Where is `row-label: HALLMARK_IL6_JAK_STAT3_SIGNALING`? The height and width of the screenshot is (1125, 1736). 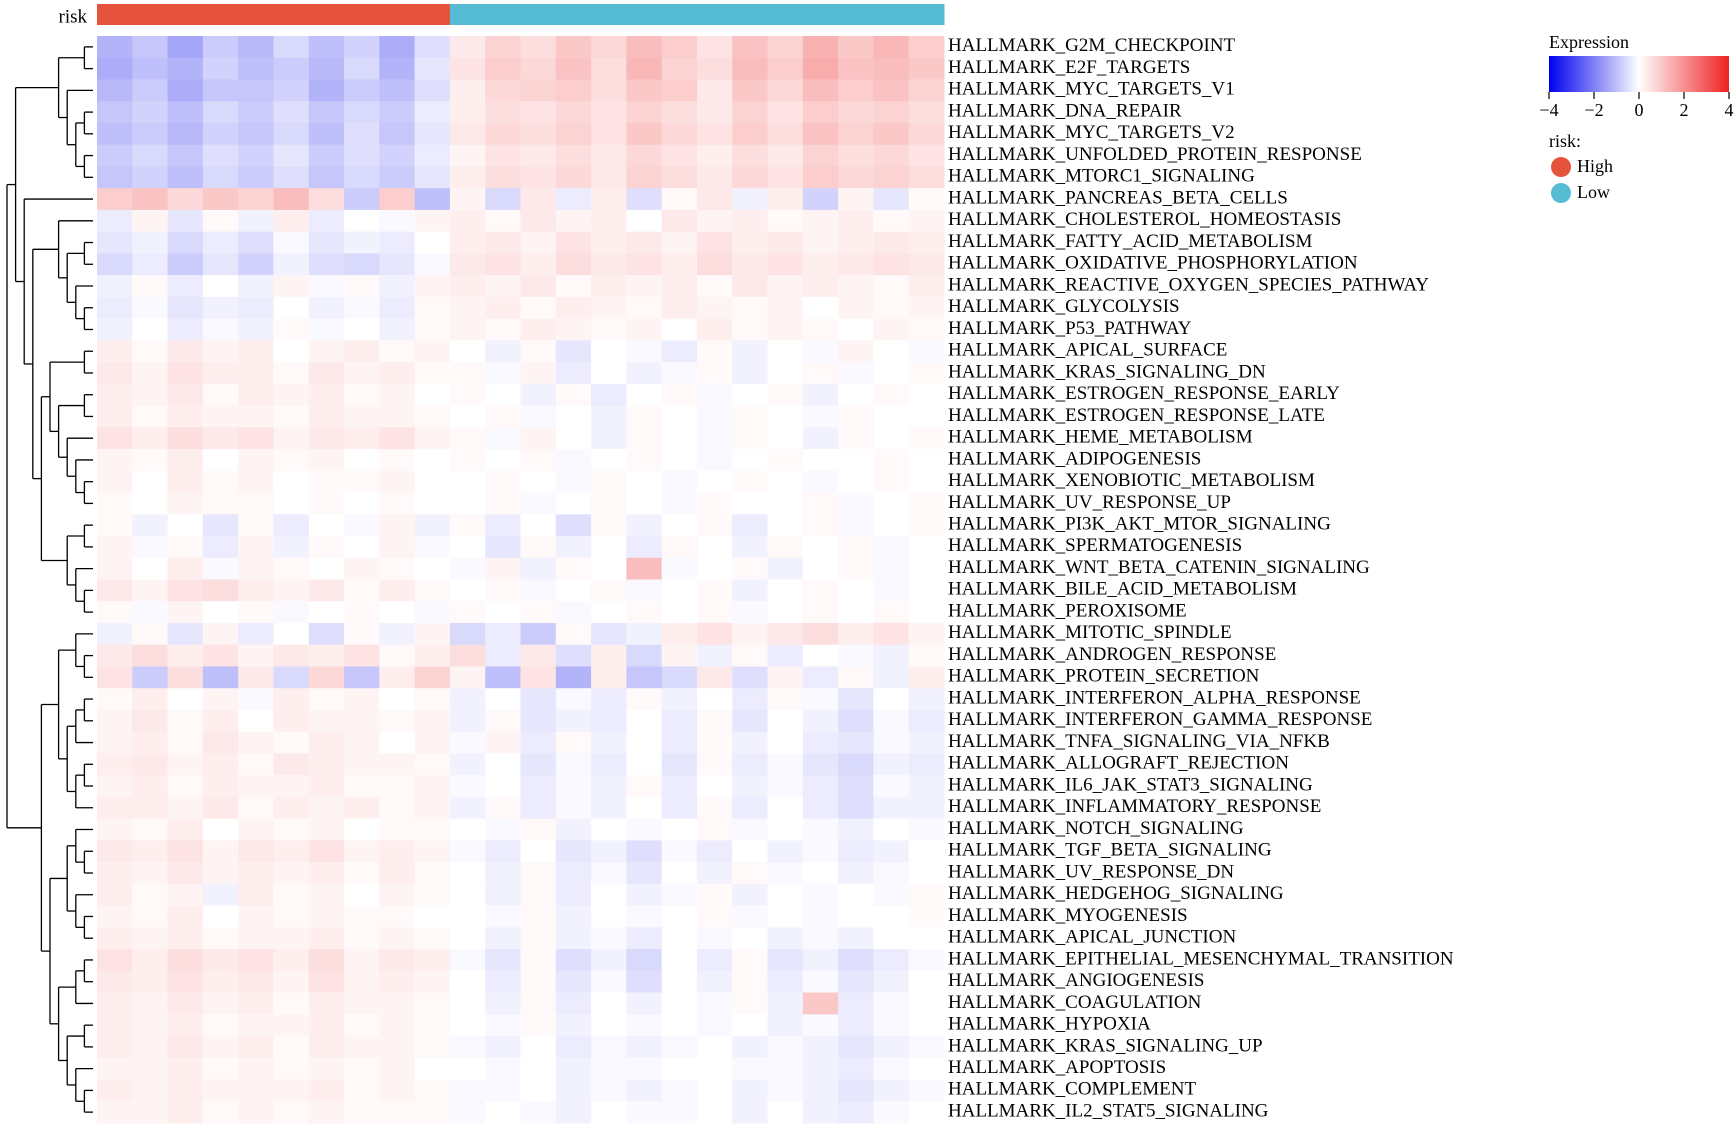 row-label: HALLMARK_IL6_JAK_STAT3_SIGNALING is located at coordinates (1130, 784).